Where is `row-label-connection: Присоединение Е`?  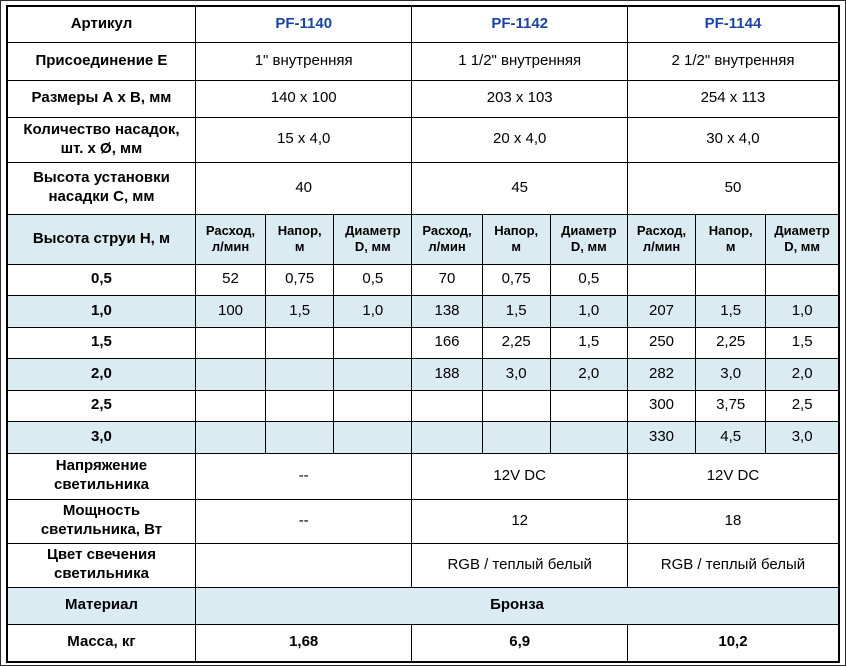
row-label-connection: Присоединение Е is located at coordinates (101, 61).